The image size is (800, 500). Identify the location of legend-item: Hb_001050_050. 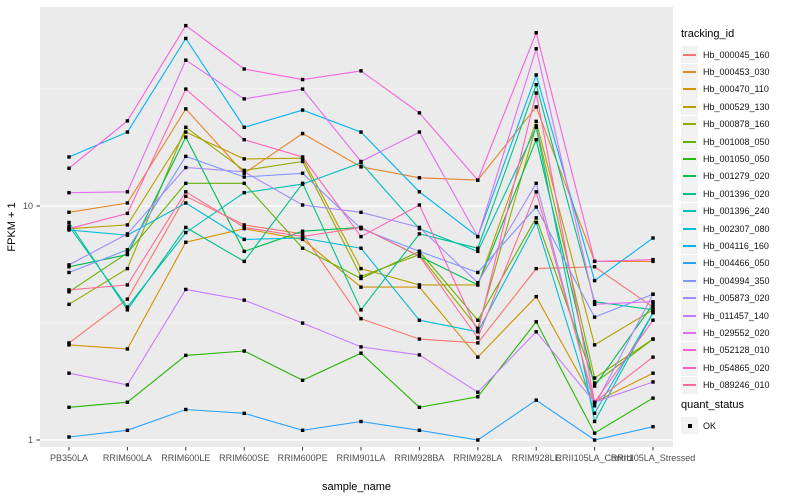
(725, 159).